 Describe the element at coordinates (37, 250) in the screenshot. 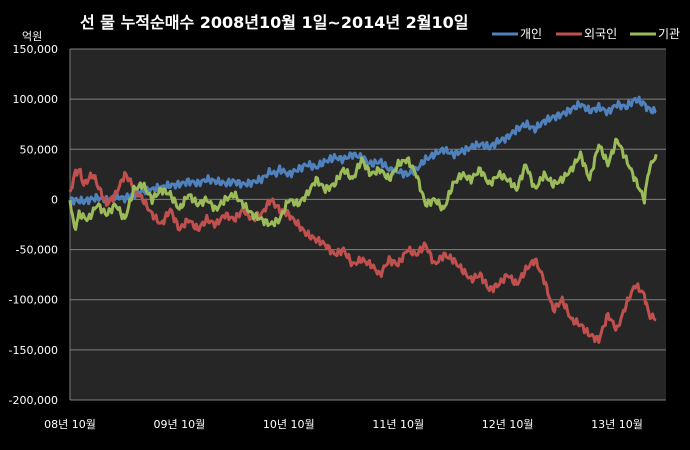

I see `y-tick-label: -50,000` at that location.